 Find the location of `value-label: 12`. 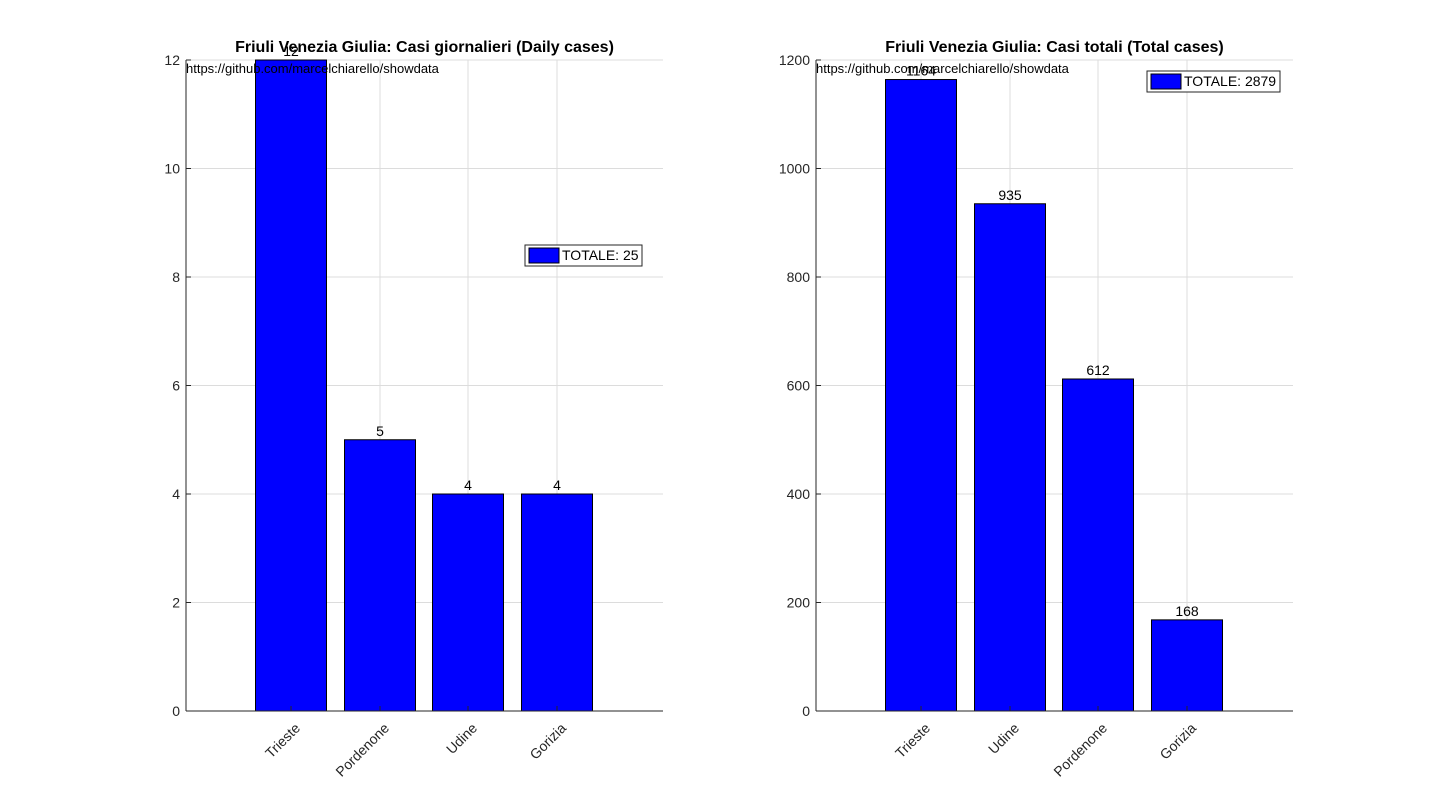

value-label: 12 is located at coordinates (291, 51).